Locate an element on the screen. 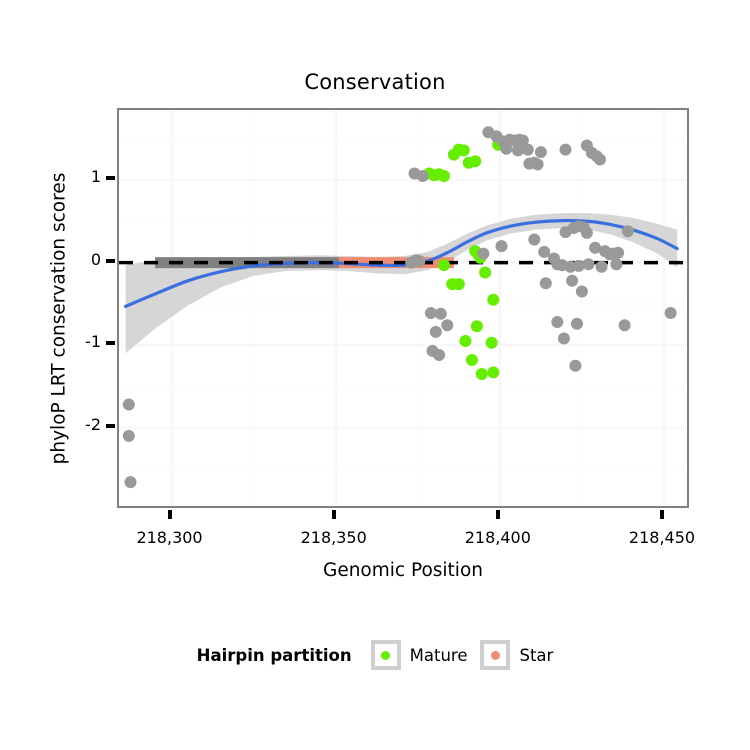 This screenshot has height=750, width=750. legend-items: Mature Star is located at coordinates (461, 655).